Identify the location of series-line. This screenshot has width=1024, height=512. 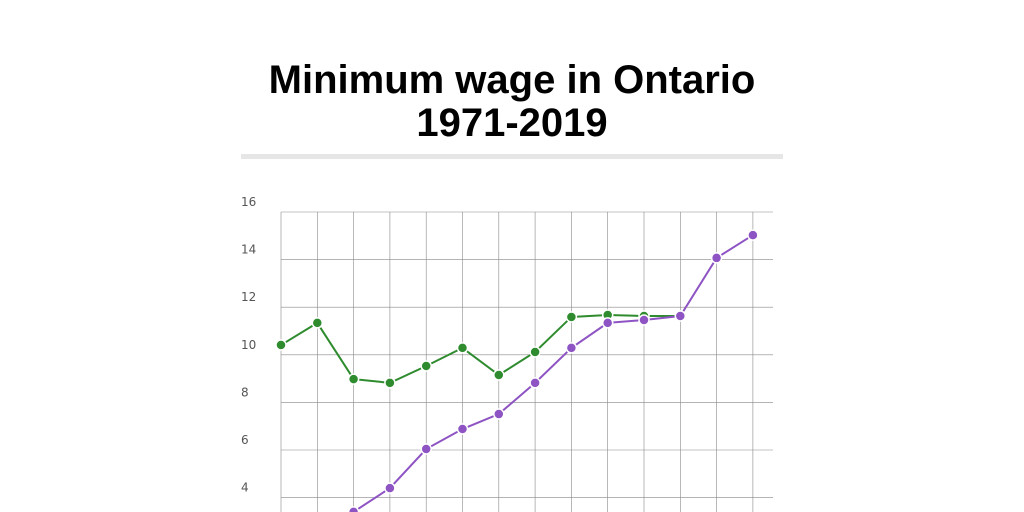
(480, 349).